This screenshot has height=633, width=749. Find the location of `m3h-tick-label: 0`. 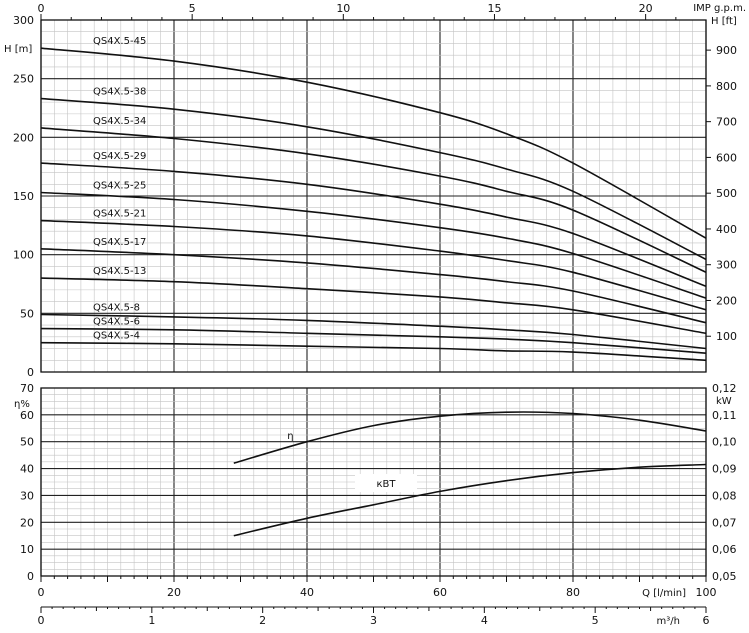

m3h-tick-label: 0 is located at coordinates (41, 620).